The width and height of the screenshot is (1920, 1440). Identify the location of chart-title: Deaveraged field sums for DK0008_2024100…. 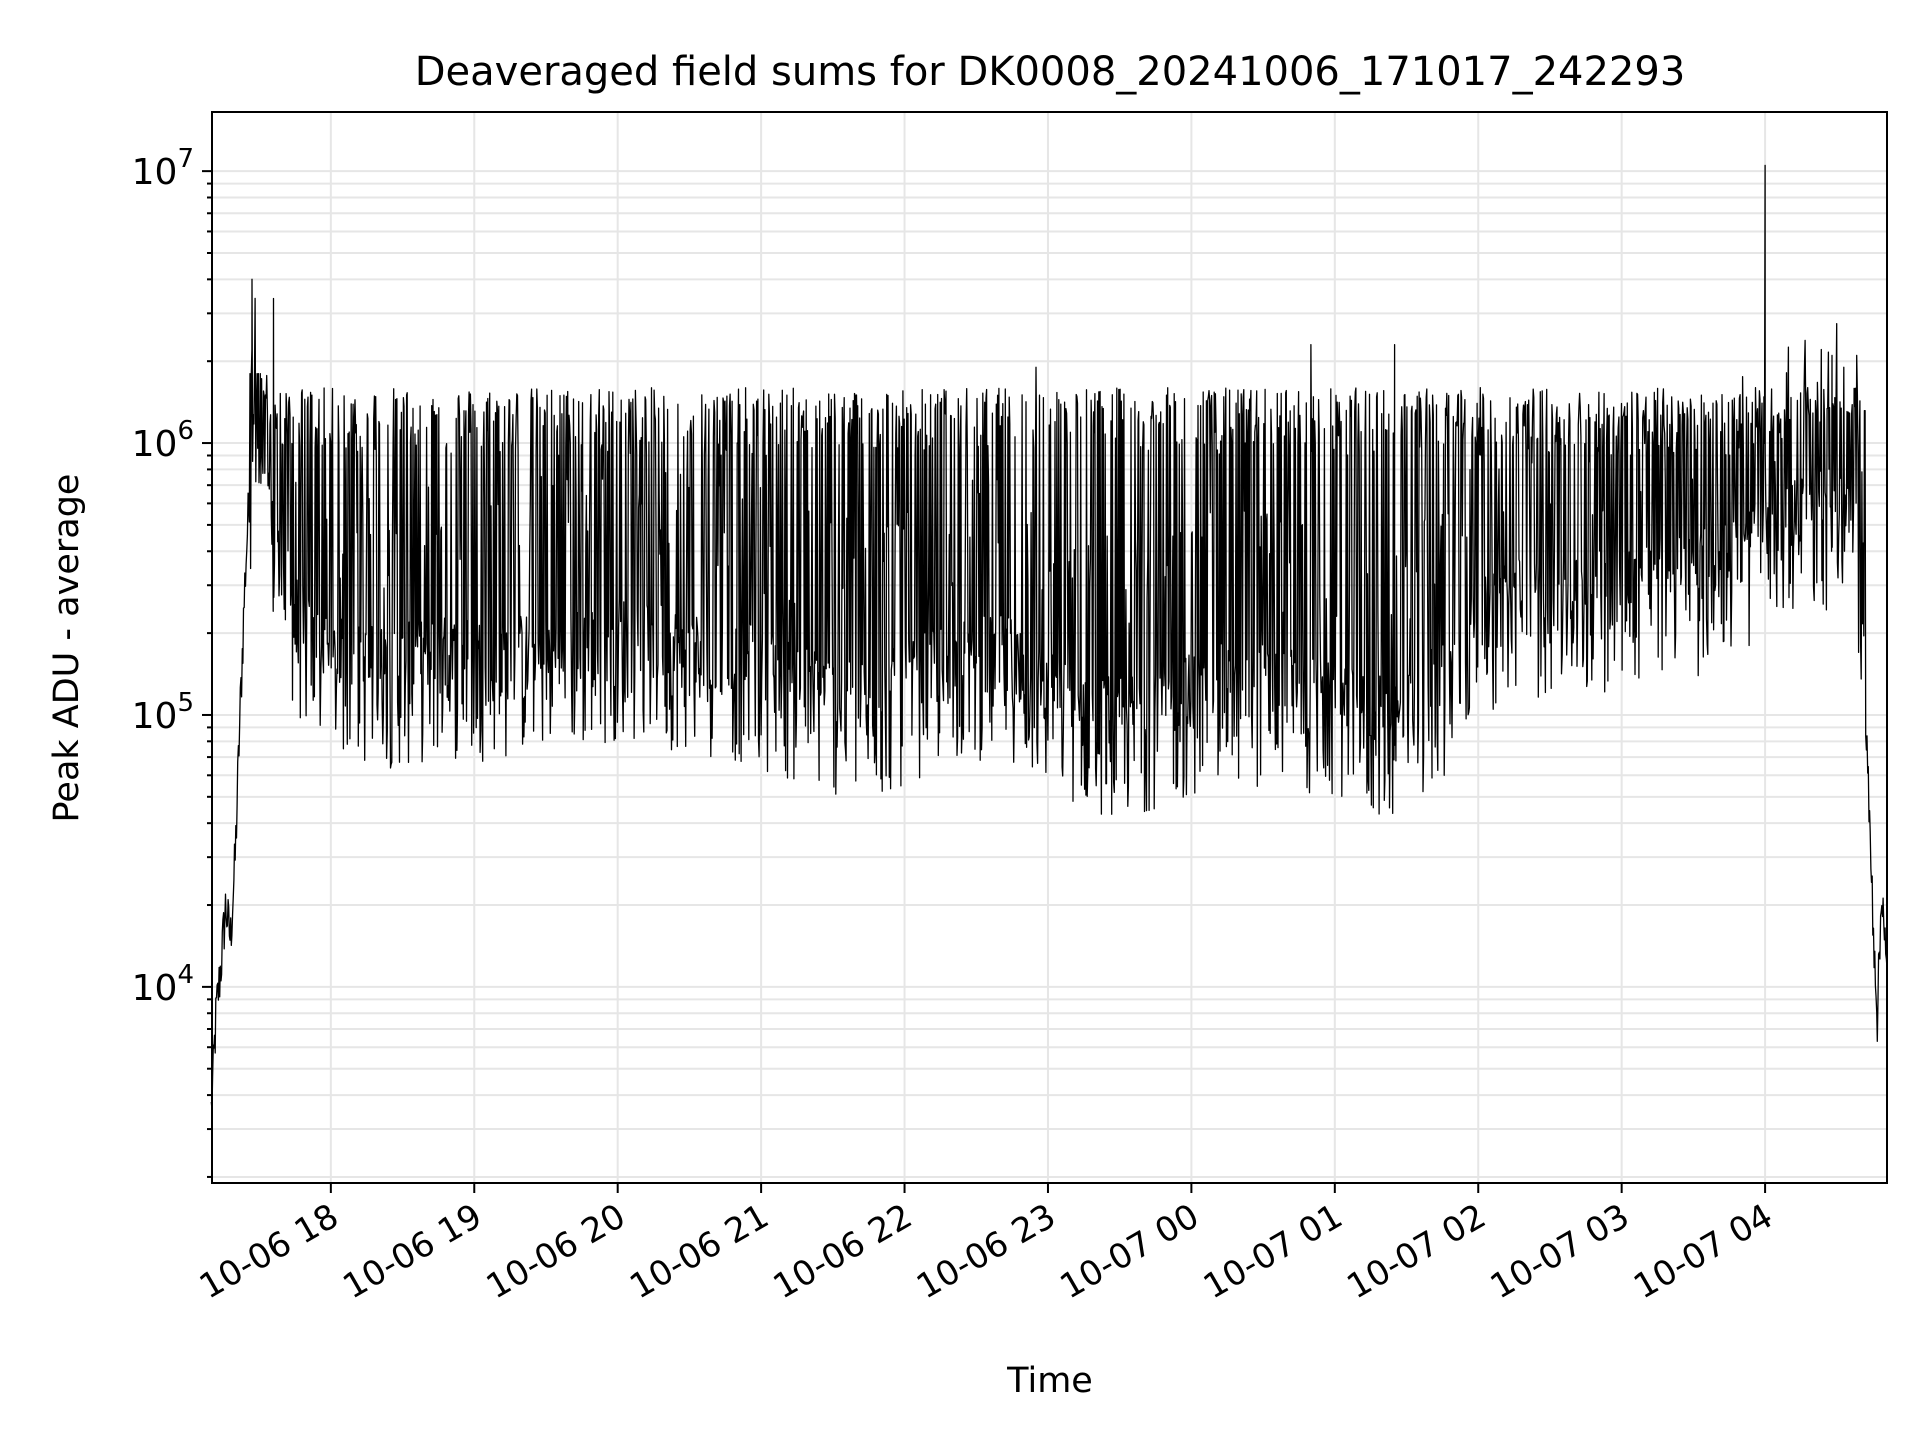
(1050, 72).